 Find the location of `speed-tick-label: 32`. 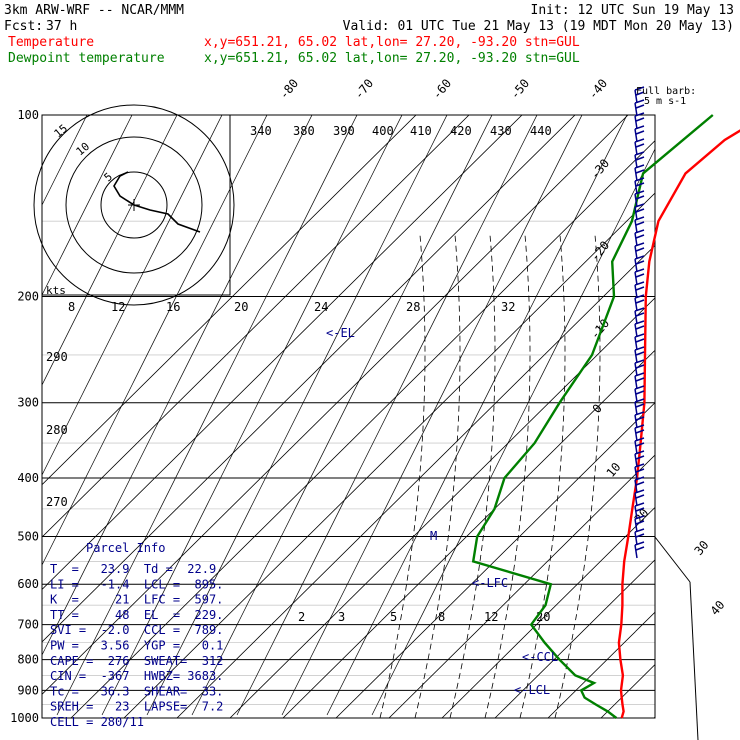

speed-tick-label: 32 is located at coordinates (508, 307).